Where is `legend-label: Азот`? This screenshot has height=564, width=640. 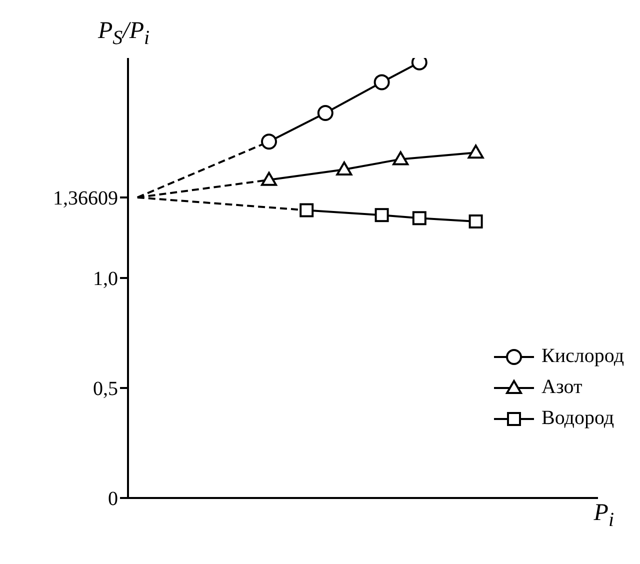
legend-label: Азот is located at coordinates (562, 387).